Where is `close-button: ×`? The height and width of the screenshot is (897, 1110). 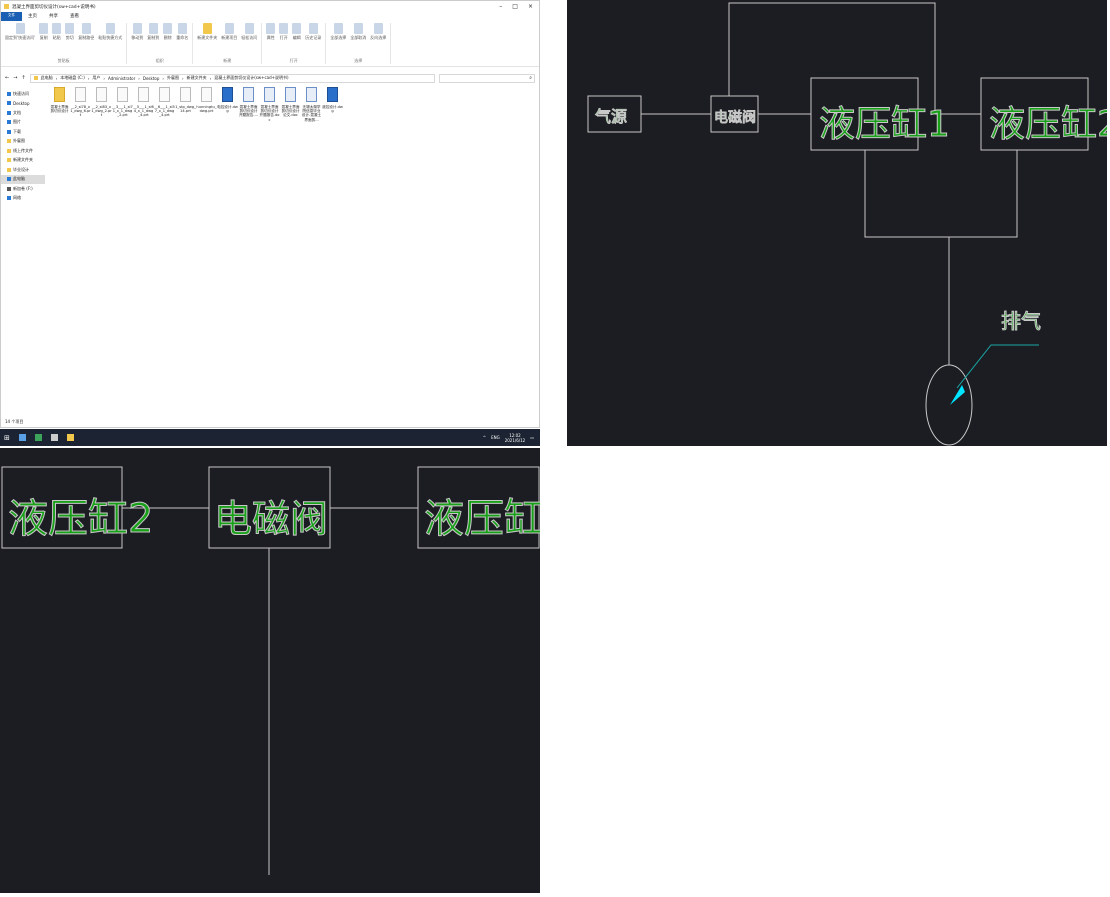 close-button: × is located at coordinates (530, 6).